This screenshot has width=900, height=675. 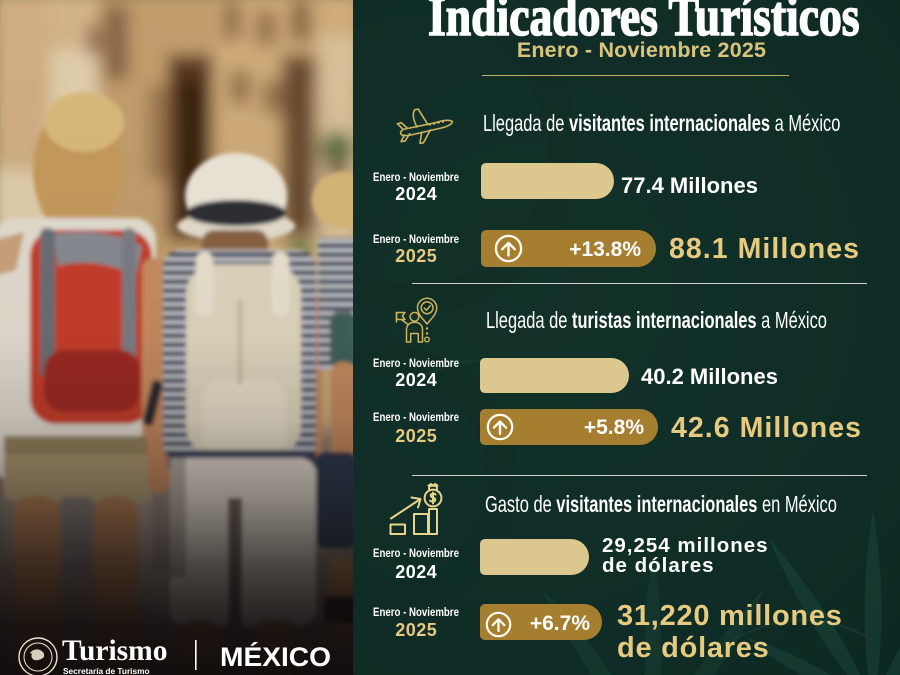 What do you see at coordinates (114, 651) in the screenshot?
I see `svg-text: Turismo` at bounding box center [114, 651].